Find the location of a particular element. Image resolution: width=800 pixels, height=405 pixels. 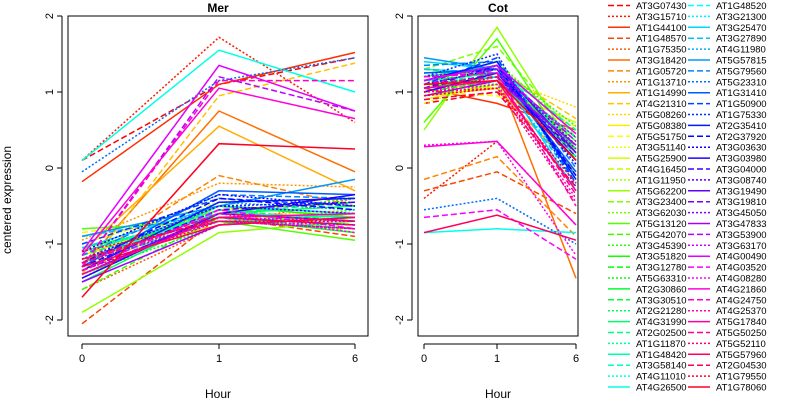

legend-label: AT3G15710 is located at coordinates (661, 17).